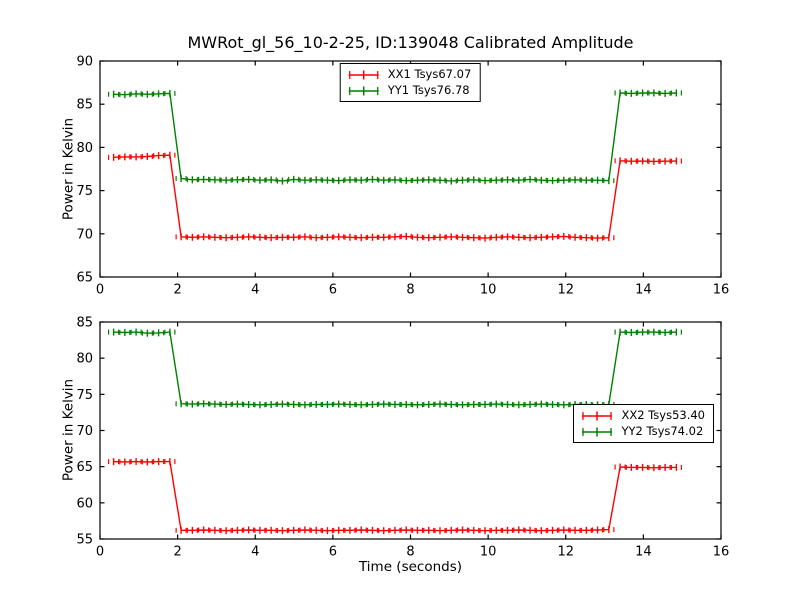 The width and height of the screenshot is (800, 600). I want to click on legend-item: XX2 Tsys53.40, so click(642, 415).